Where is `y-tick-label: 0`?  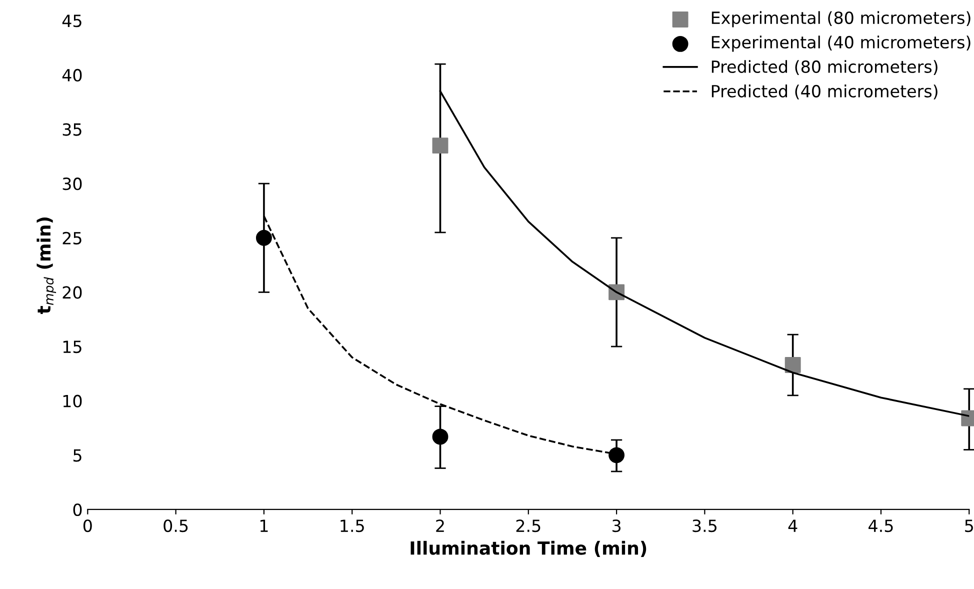
y-tick-label: 0 is located at coordinates (77, 509).